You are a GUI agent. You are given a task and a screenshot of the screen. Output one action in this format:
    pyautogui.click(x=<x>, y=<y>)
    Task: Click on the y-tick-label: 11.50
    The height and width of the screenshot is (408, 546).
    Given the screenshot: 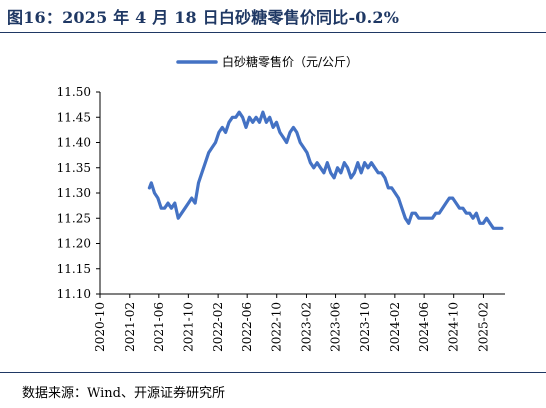 What is the action you would take?
    pyautogui.click(x=74, y=92)
    